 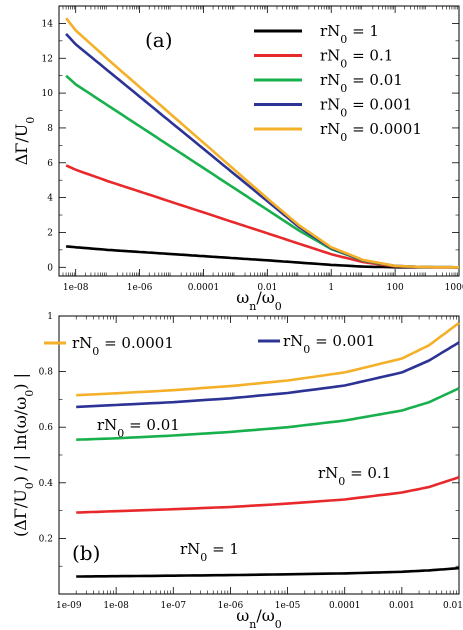 What do you see at coordinates (69, 606) in the screenshot?
I see `x-tick-label: 1e-09` at bounding box center [69, 606].